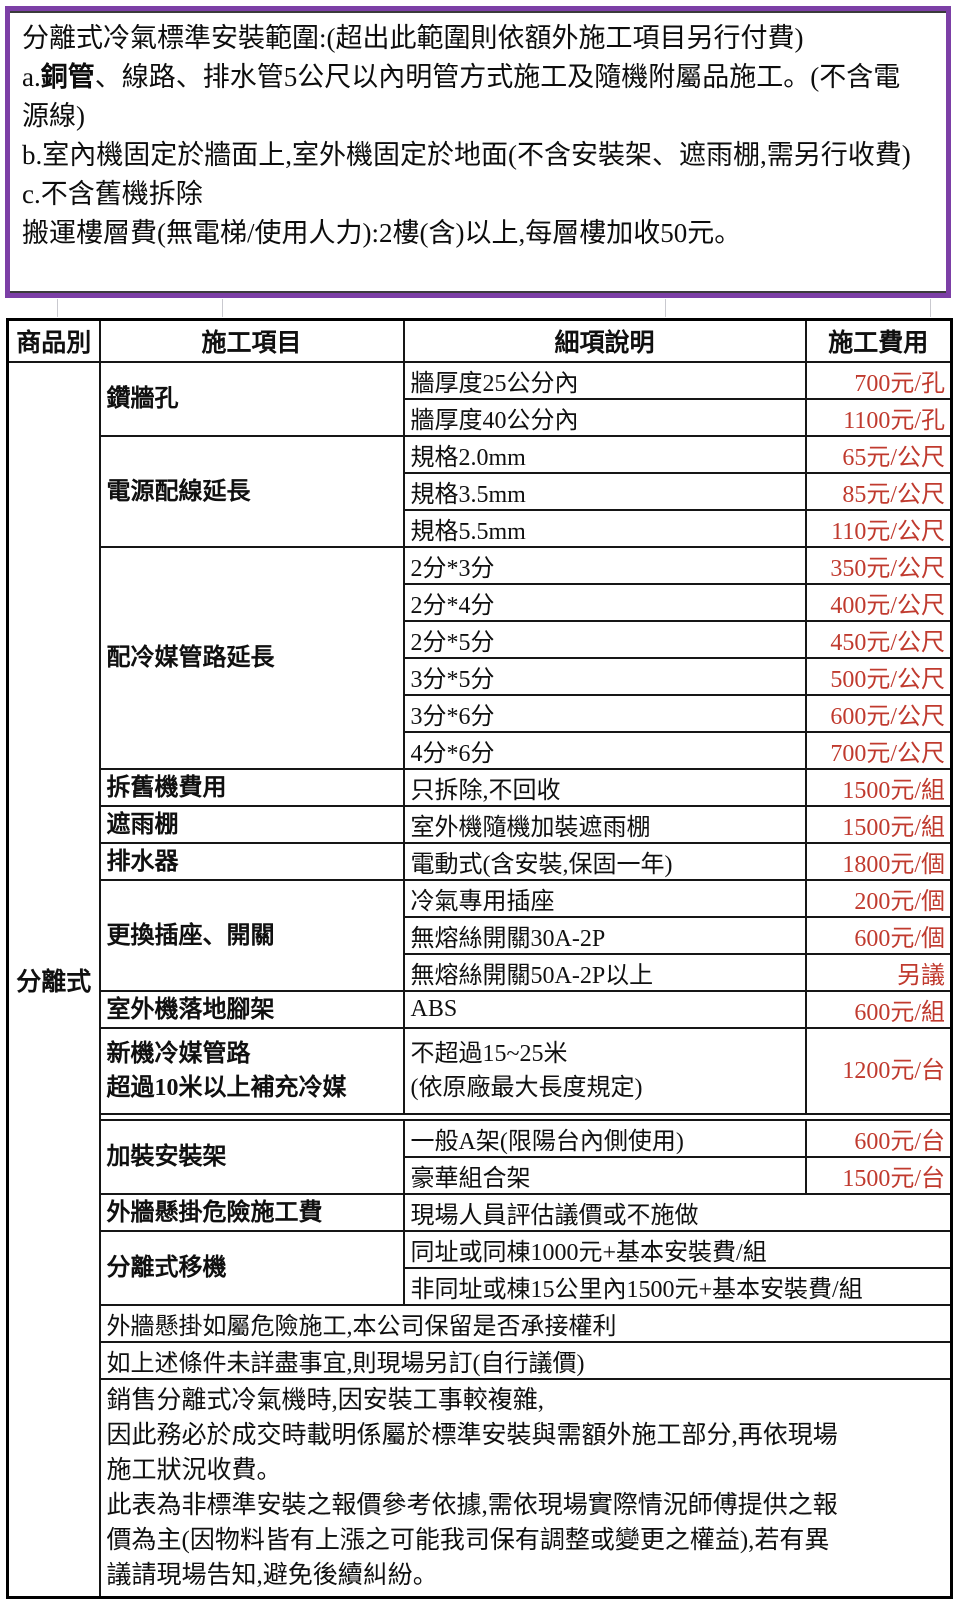  Describe the element at coordinates (604, 1138) in the screenshot. I see `desc-cell: 一般A架(限陽台內側使用)` at that location.